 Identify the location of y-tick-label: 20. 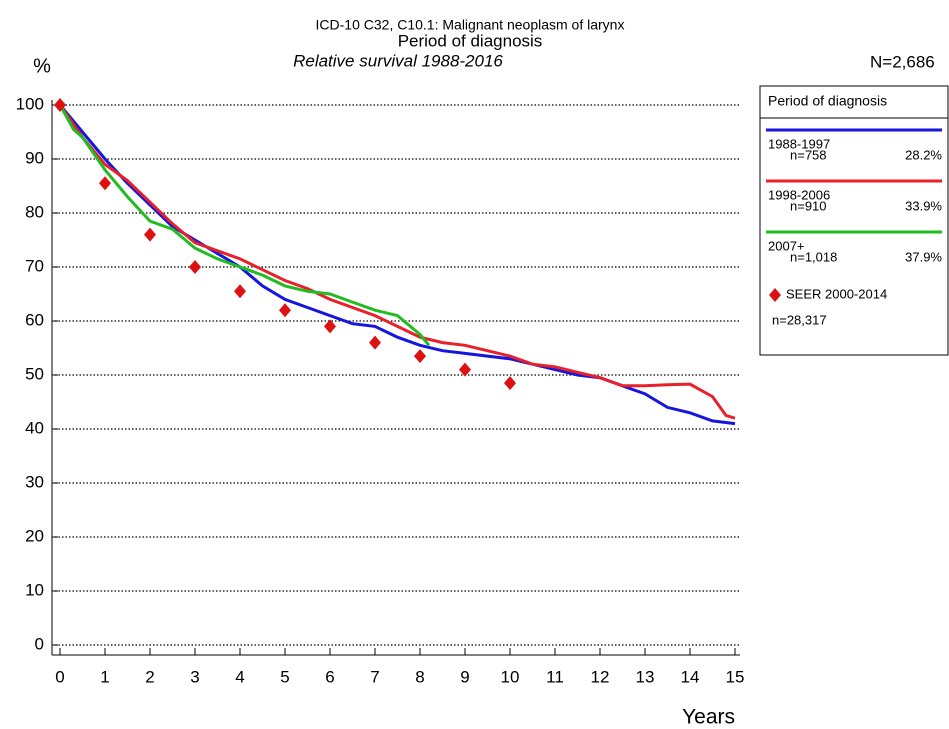
(34, 535).